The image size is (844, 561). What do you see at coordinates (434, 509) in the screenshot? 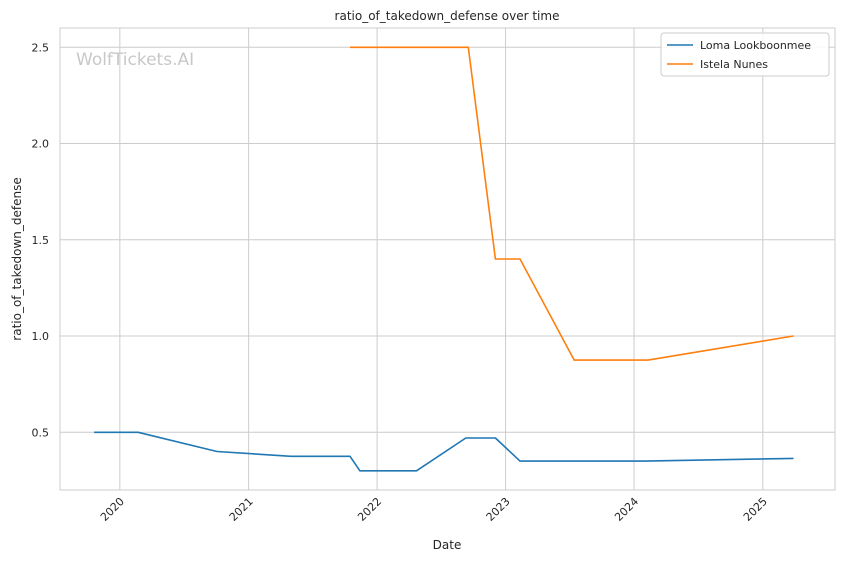
I see `x-axis-ticks: 2020 2021 2022 2023 2024 2025` at bounding box center [434, 509].